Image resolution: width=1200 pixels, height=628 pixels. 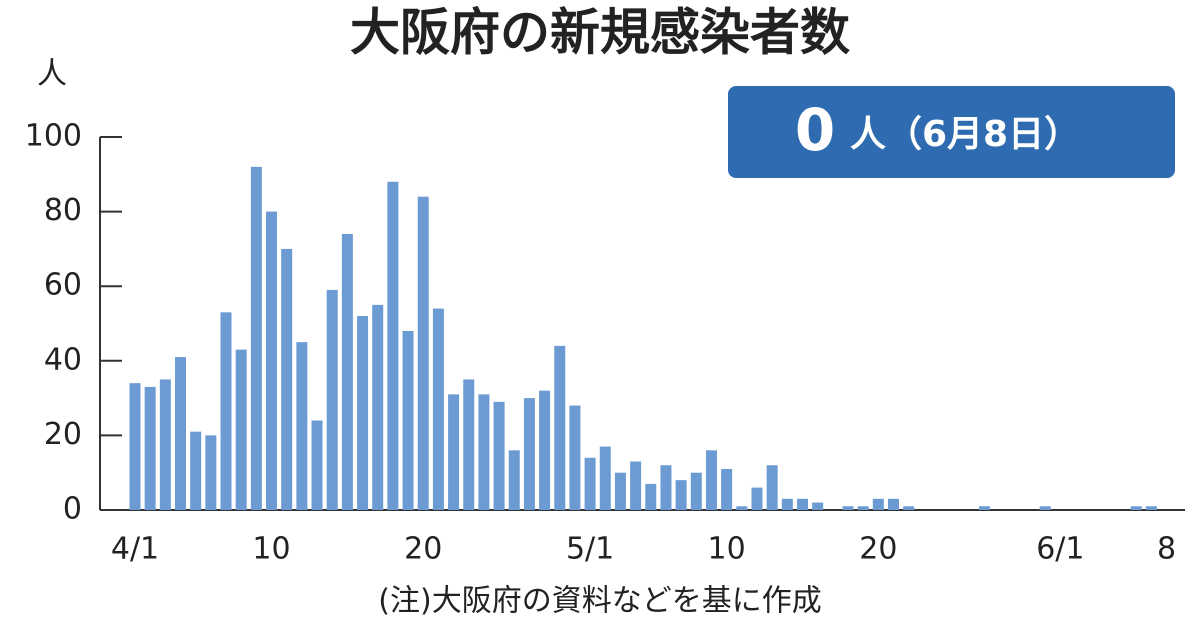 What do you see at coordinates (1060, 549) in the screenshot?
I see `x-tick-label: 6/1` at bounding box center [1060, 549].